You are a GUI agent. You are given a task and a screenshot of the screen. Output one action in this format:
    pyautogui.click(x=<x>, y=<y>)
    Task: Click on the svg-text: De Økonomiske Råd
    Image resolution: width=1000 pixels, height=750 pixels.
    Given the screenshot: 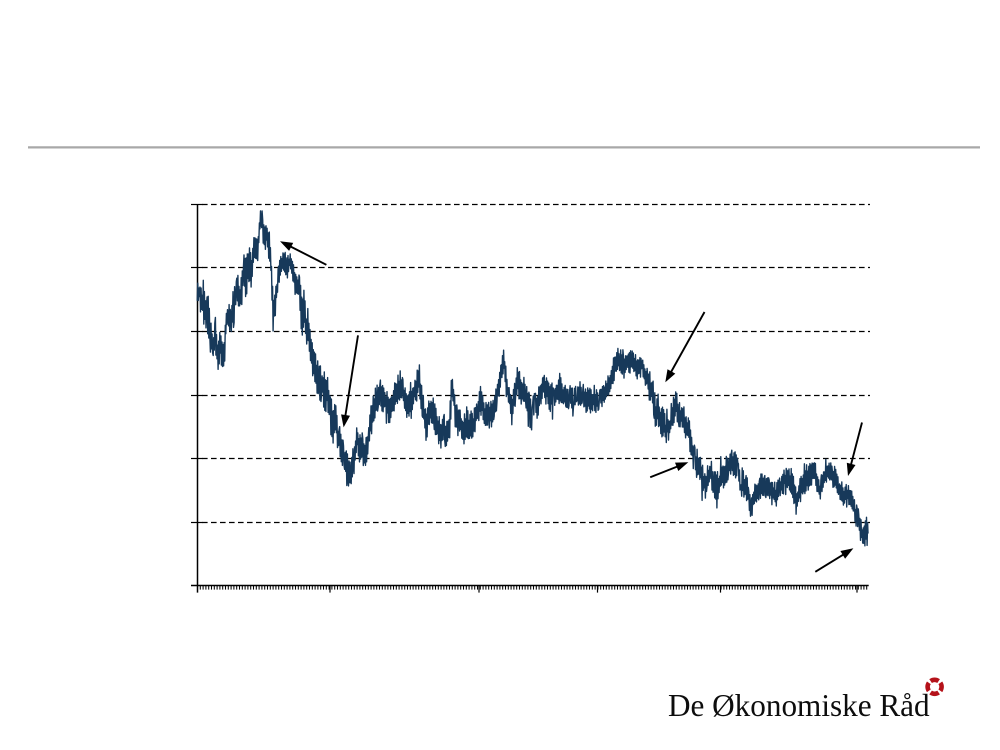 What is the action you would take?
    pyautogui.click(x=799, y=705)
    